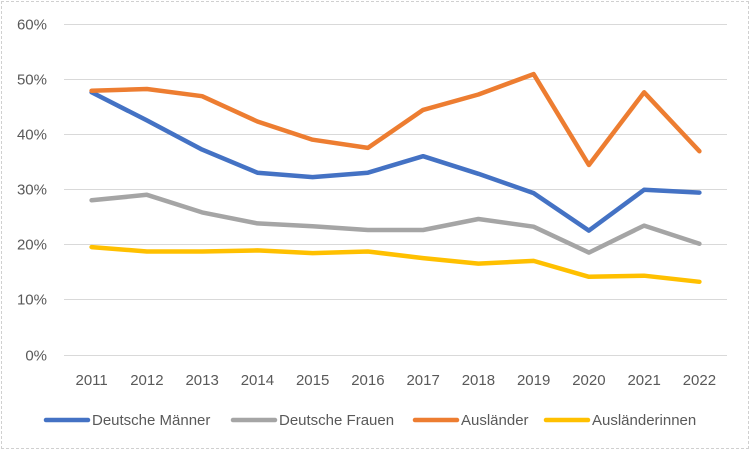 This screenshot has height=452, width=752. I want to click on x-tick-label: 2014, so click(257, 380).